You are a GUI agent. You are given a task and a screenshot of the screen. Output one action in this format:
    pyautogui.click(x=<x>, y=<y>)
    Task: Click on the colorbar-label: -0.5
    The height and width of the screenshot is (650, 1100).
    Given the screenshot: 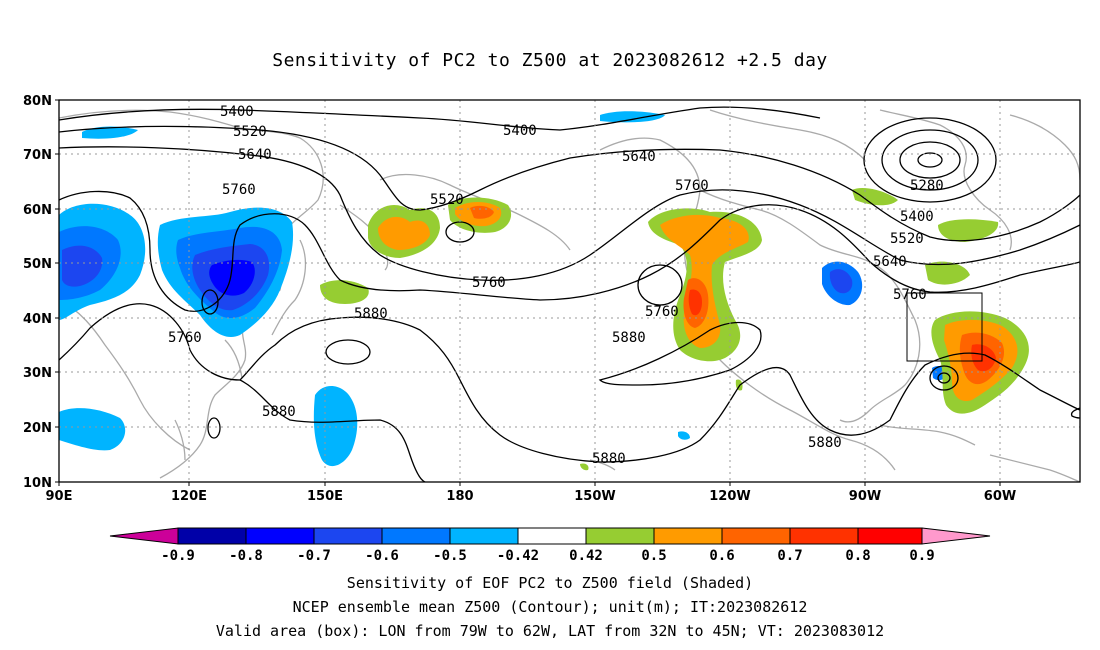 What is the action you would take?
    pyautogui.click(x=450, y=556)
    